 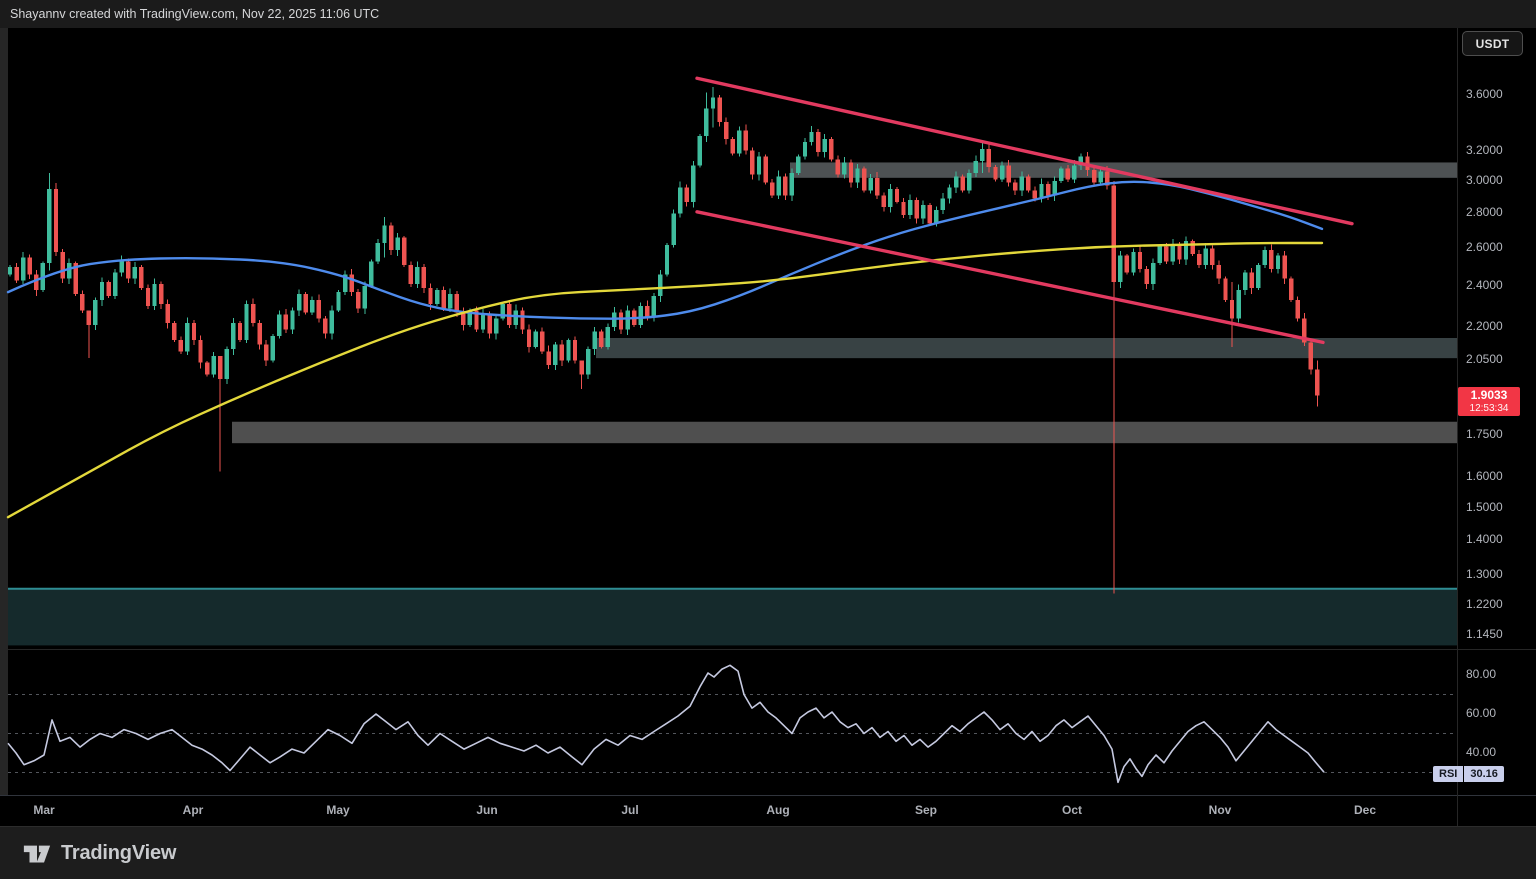 What do you see at coordinates (1365, 810) in the screenshot?
I see `time-tick-label-dec: Dec` at bounding box center [1365, 810].